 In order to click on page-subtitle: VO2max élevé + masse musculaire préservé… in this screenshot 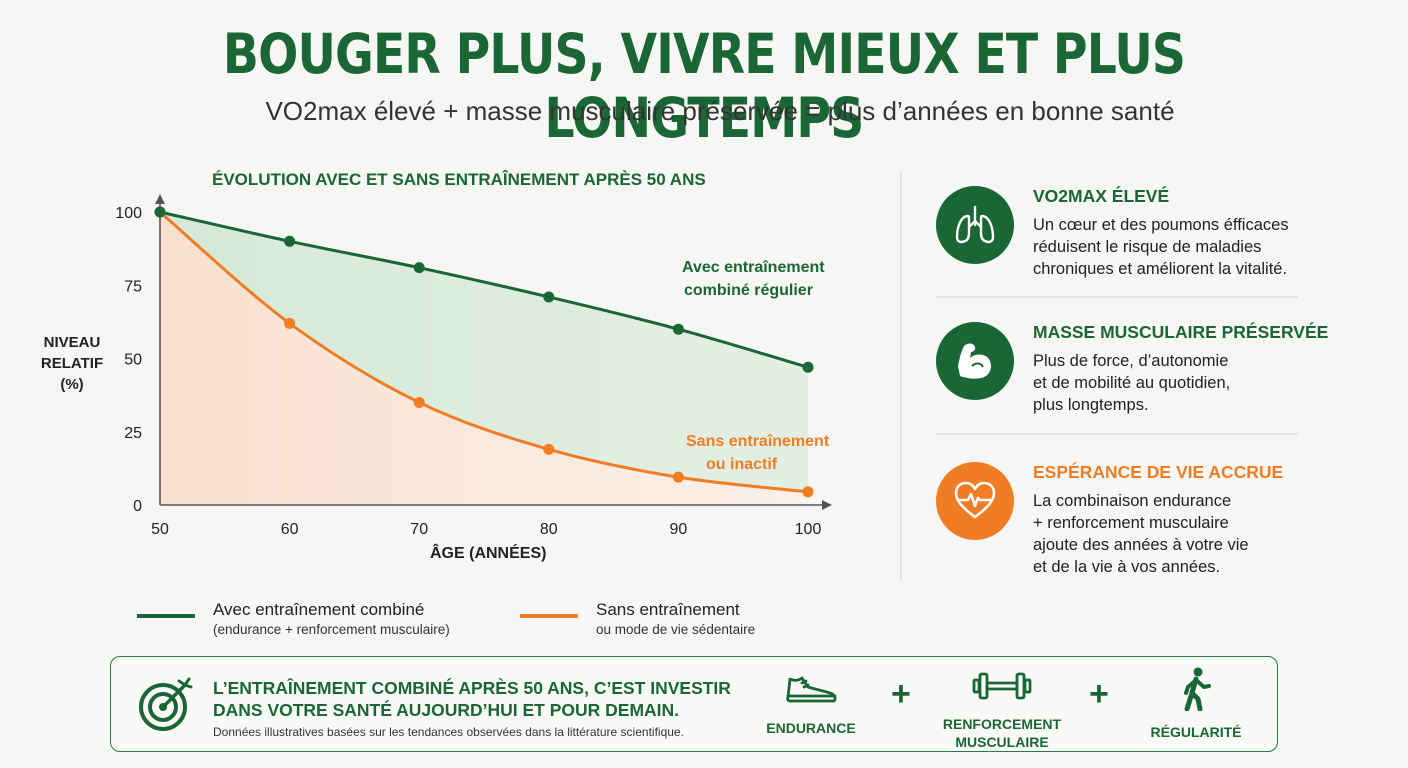, I will do `click(720, 111)`.